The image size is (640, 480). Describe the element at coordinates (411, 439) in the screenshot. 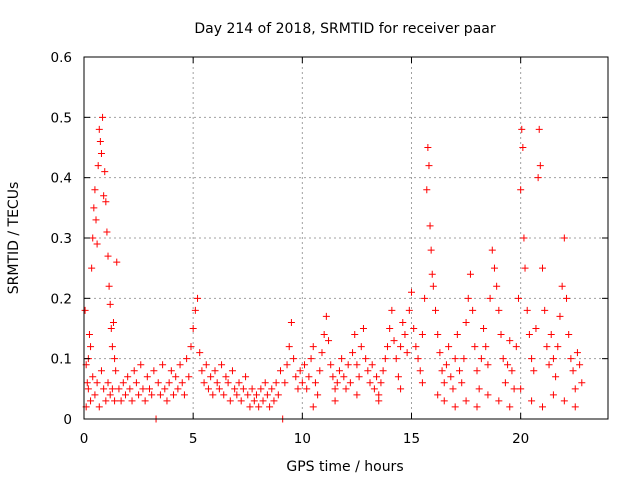

I see `x-tick-label: 15` at that location.